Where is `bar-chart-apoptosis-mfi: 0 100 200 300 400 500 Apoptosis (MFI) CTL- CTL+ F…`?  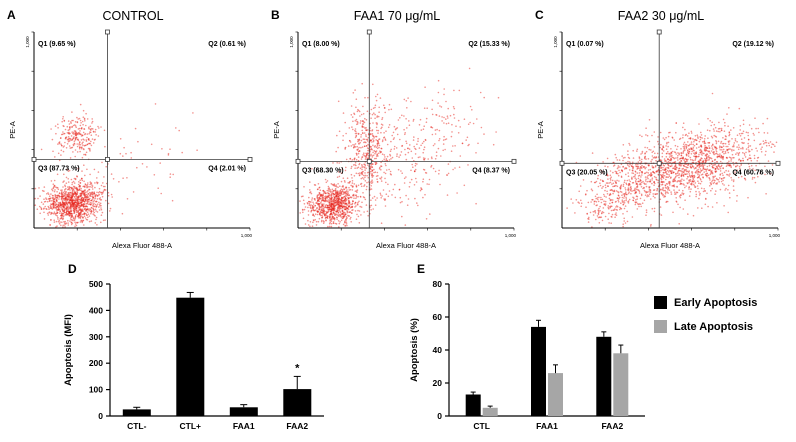 bar-chart-apoptosis-mfi: 0 100 200 300 400 500 Apoptosis (MFI) CTL- CTL+ F… is located at coordinates (208, 356).